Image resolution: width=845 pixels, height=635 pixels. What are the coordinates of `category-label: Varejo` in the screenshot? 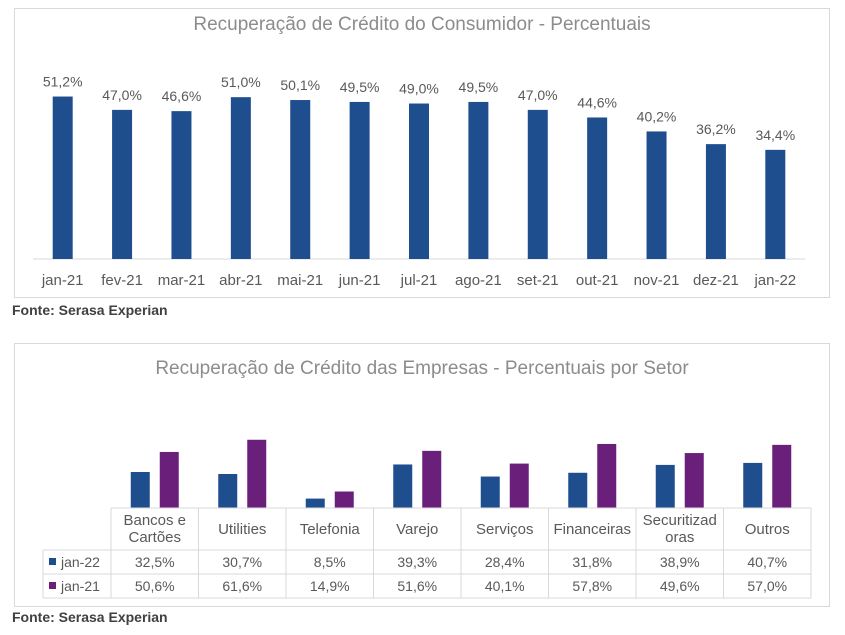 It's located at (417, 529).